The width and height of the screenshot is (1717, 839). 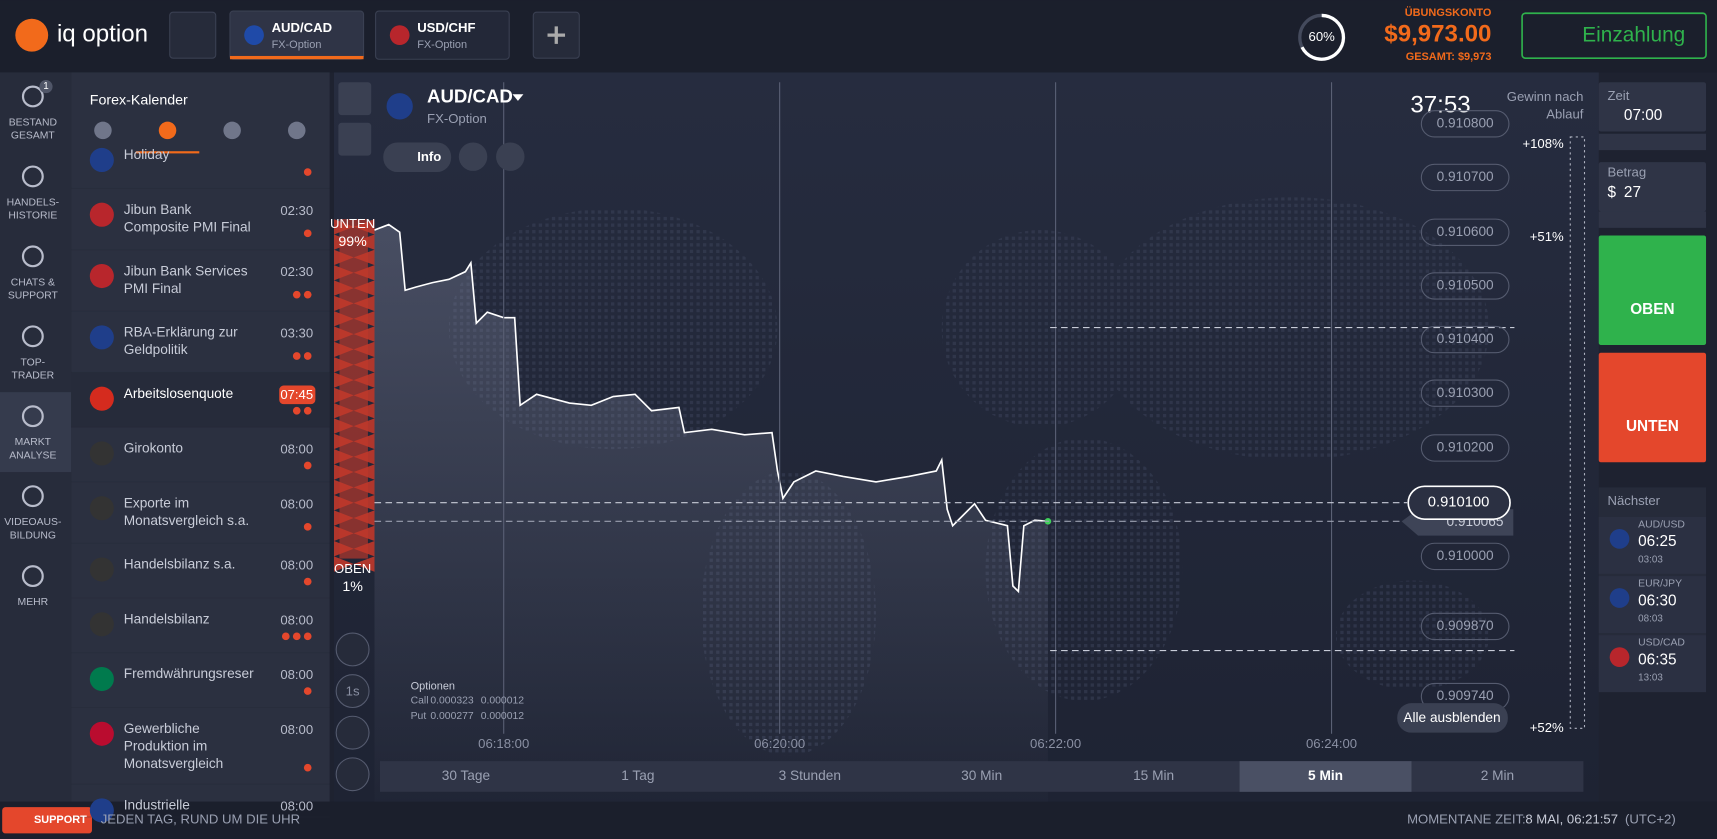 I want to click on current-price-pill, so click(x=1459, y=502).